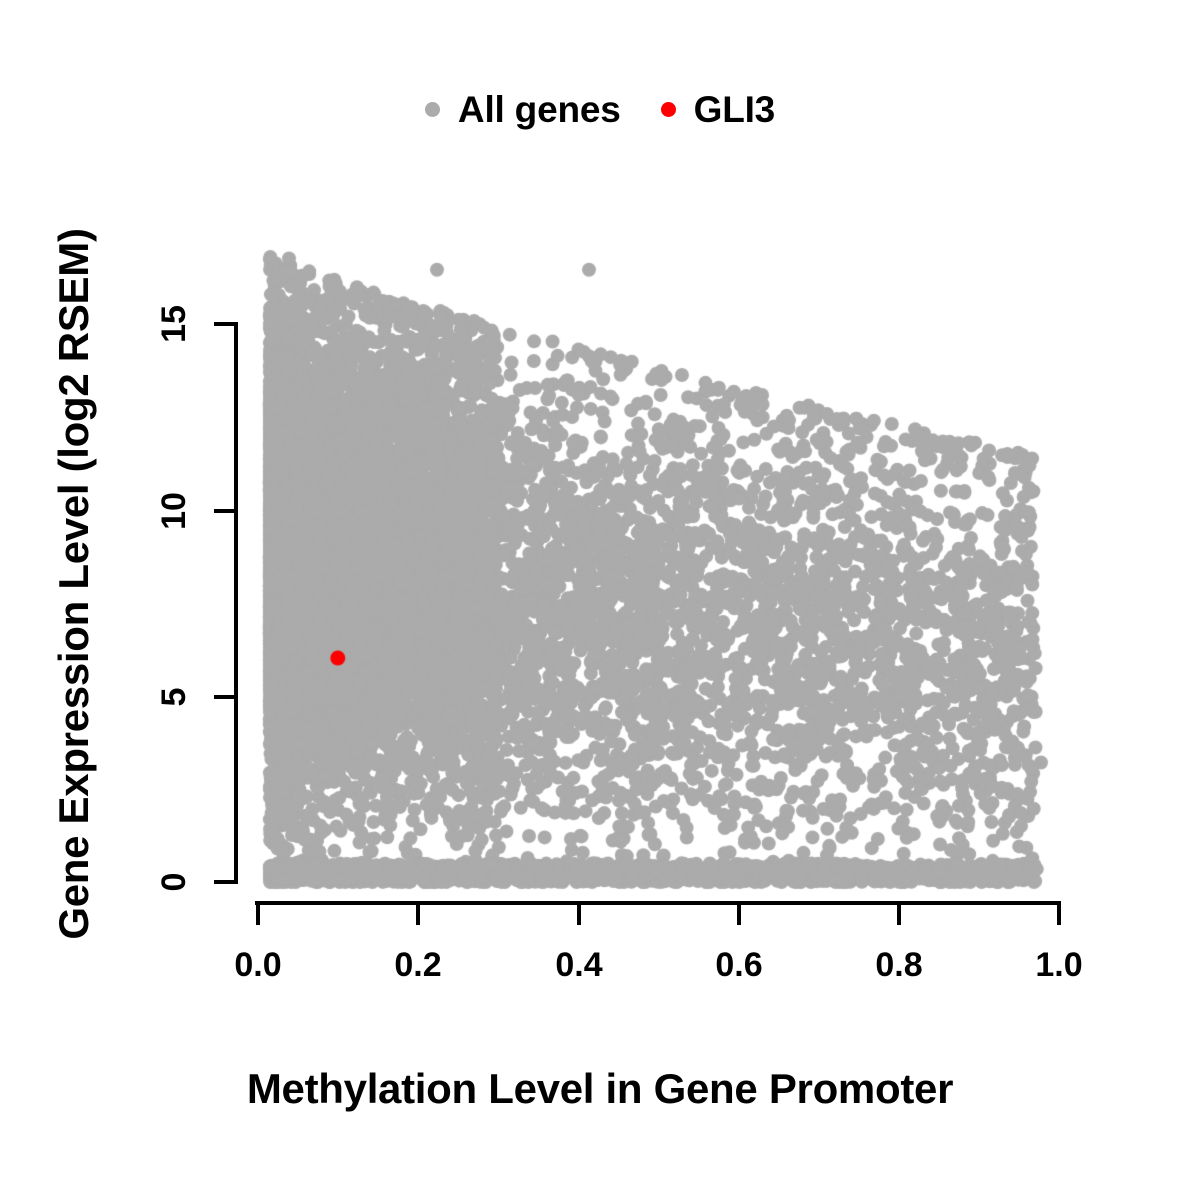 This screenshot has height=1200, width=1200. What do you see at coordinates (899, 965) in the screenshot?
I see `x-axis-tick-label-0-8: 0.8` at bounding box center [899, 965].